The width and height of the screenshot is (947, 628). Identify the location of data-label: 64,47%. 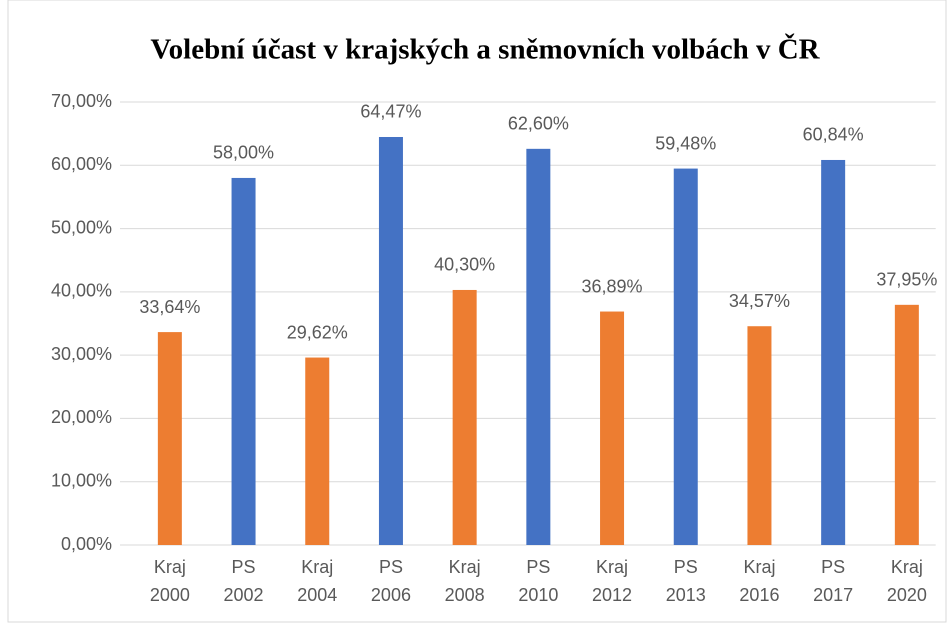
(390, 112).